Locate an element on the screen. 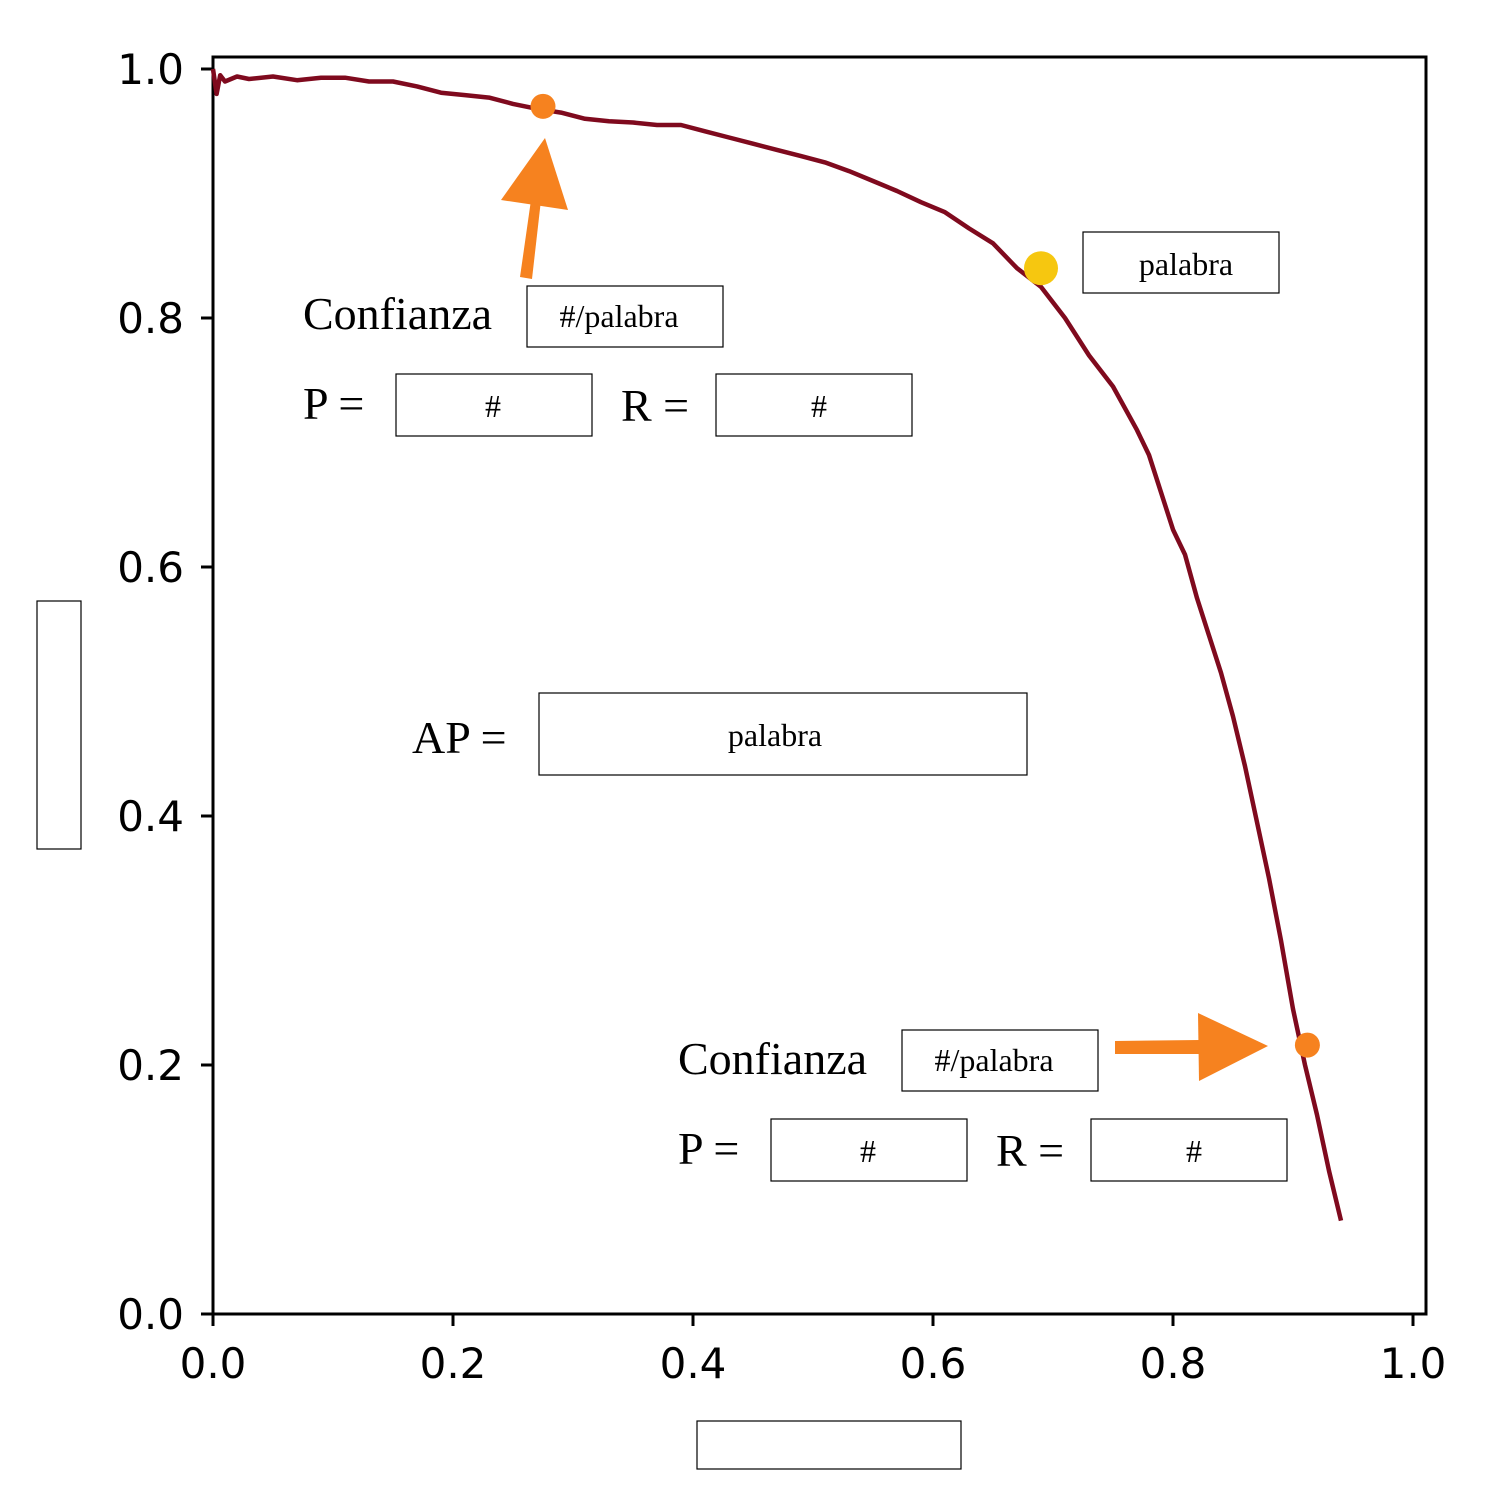 The width and height of the screenshot is (1500, 1500). x-tick-label: 0.0 is located at coordinates (213, 1363).